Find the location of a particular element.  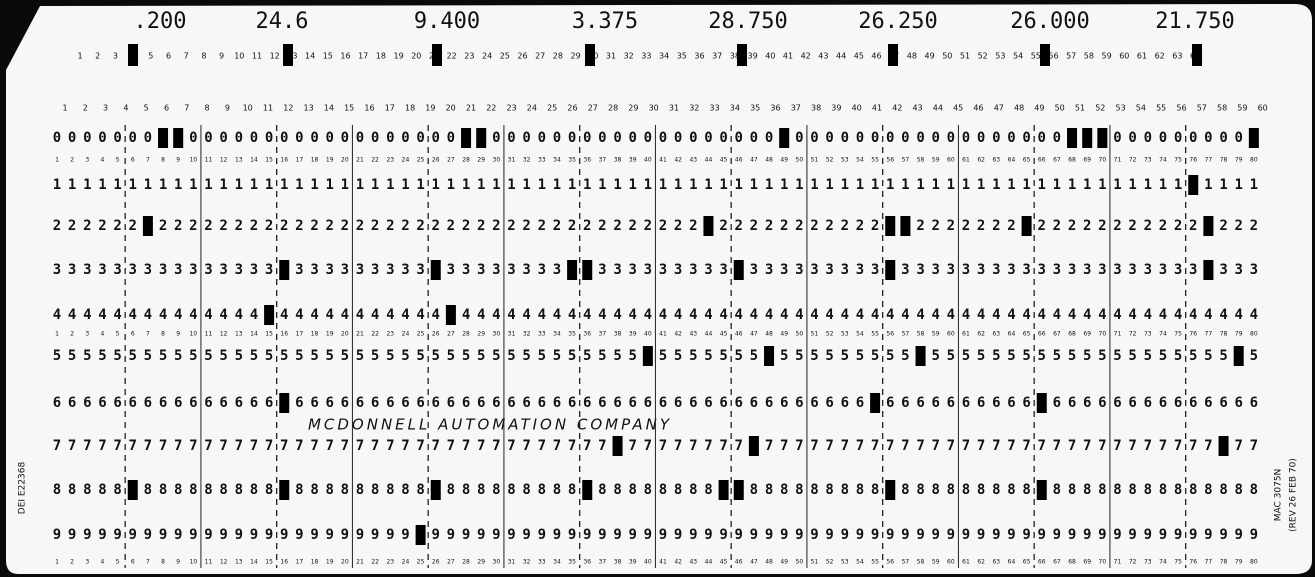

column-number: 66 is located at coordinates (1042, 562).